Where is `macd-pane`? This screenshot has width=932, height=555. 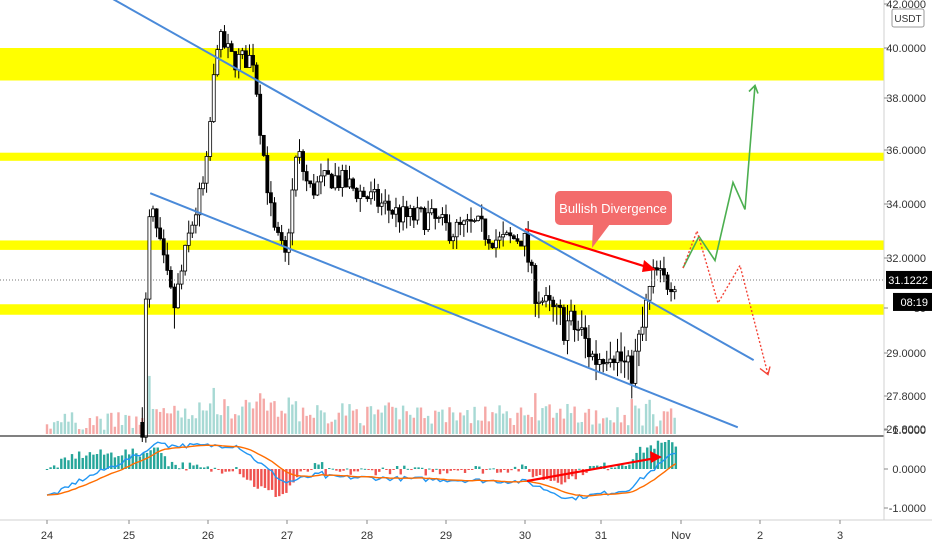
macd-pane is located at coordinates (442, 468).